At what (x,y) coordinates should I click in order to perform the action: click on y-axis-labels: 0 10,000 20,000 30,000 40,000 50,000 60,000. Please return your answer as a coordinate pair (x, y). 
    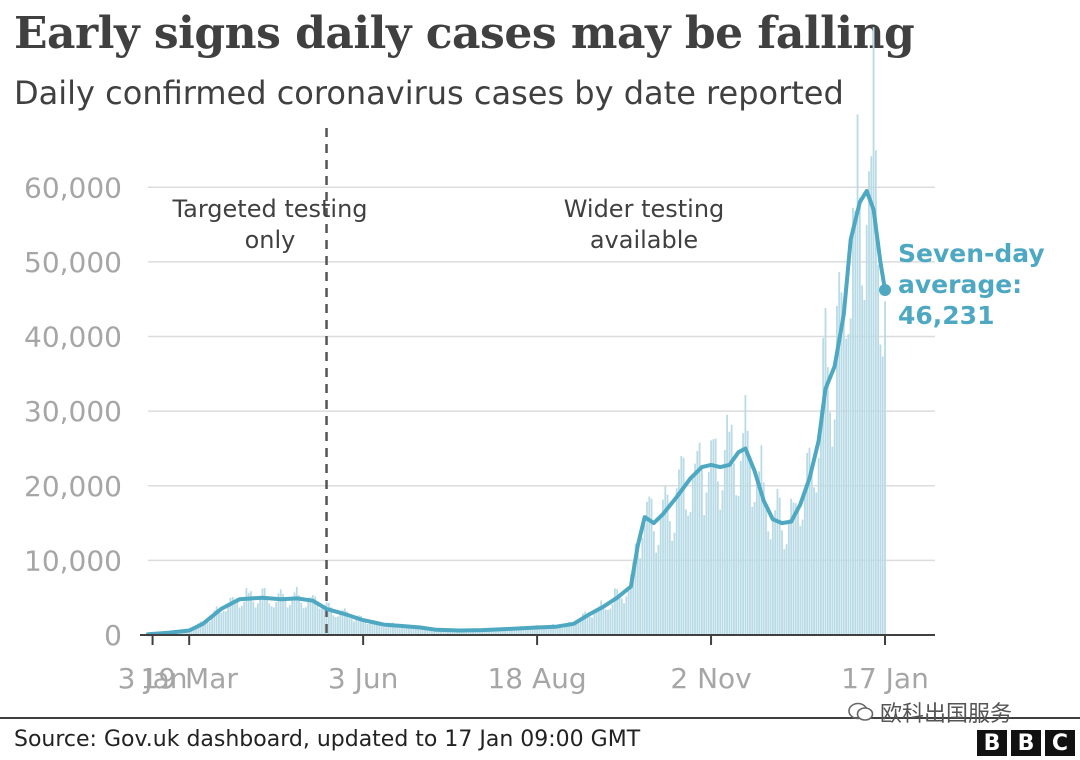
    Looking at the image, I should click on (73, 411).